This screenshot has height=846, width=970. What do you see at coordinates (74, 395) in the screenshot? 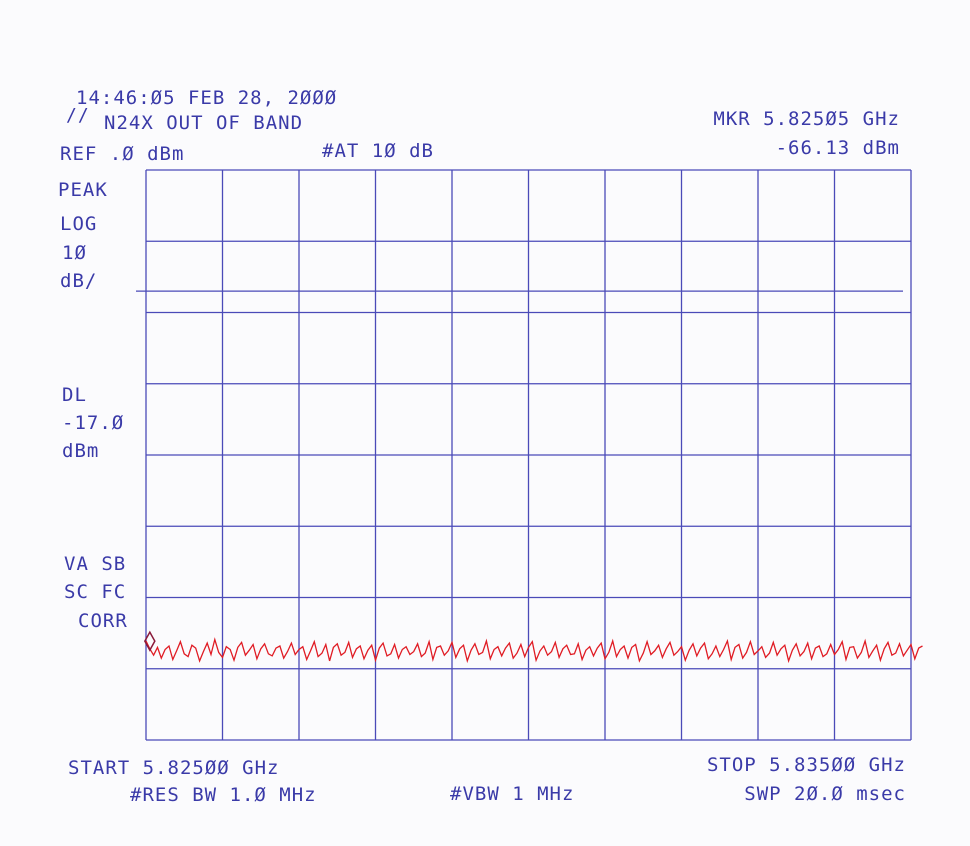
I see `display-line-label: DL` at bounding box center [74, 395].